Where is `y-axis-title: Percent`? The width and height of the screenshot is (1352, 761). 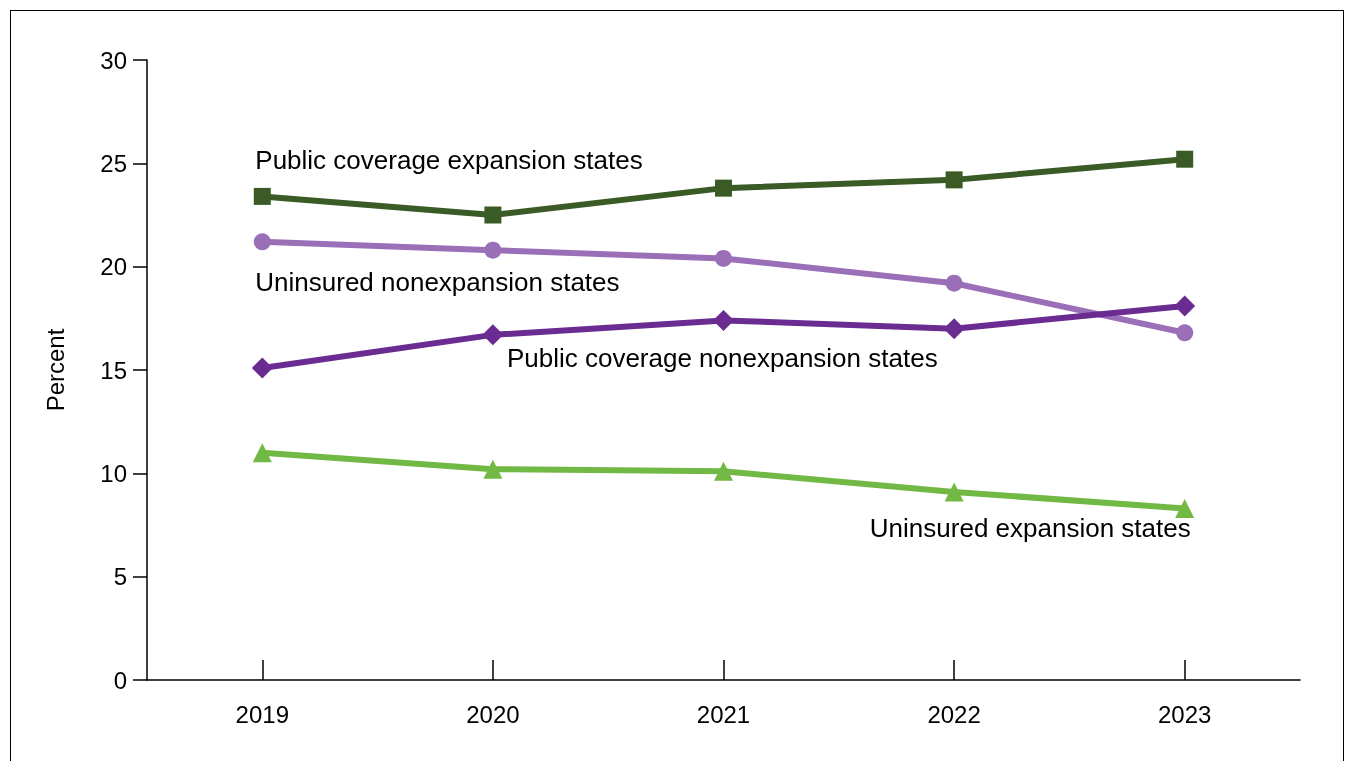 y-axis-title: Percent is located at coordinates (55, 370).